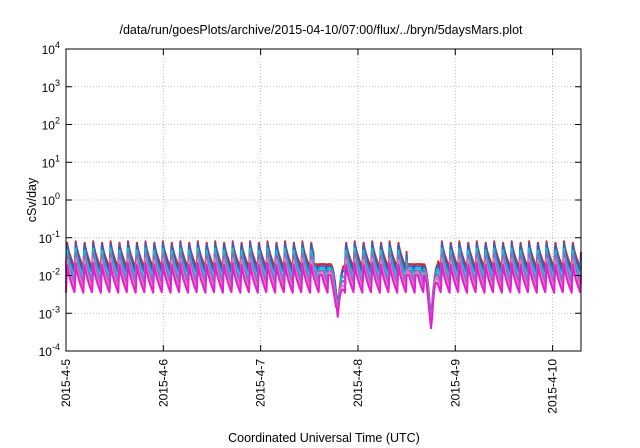 The height and width of the screenshot is (448, 640). What do you see at coordinates (553, 386) in the screenshot?
I see `x-tick-label: 2015-4-10` at bounding box center [553, 386].